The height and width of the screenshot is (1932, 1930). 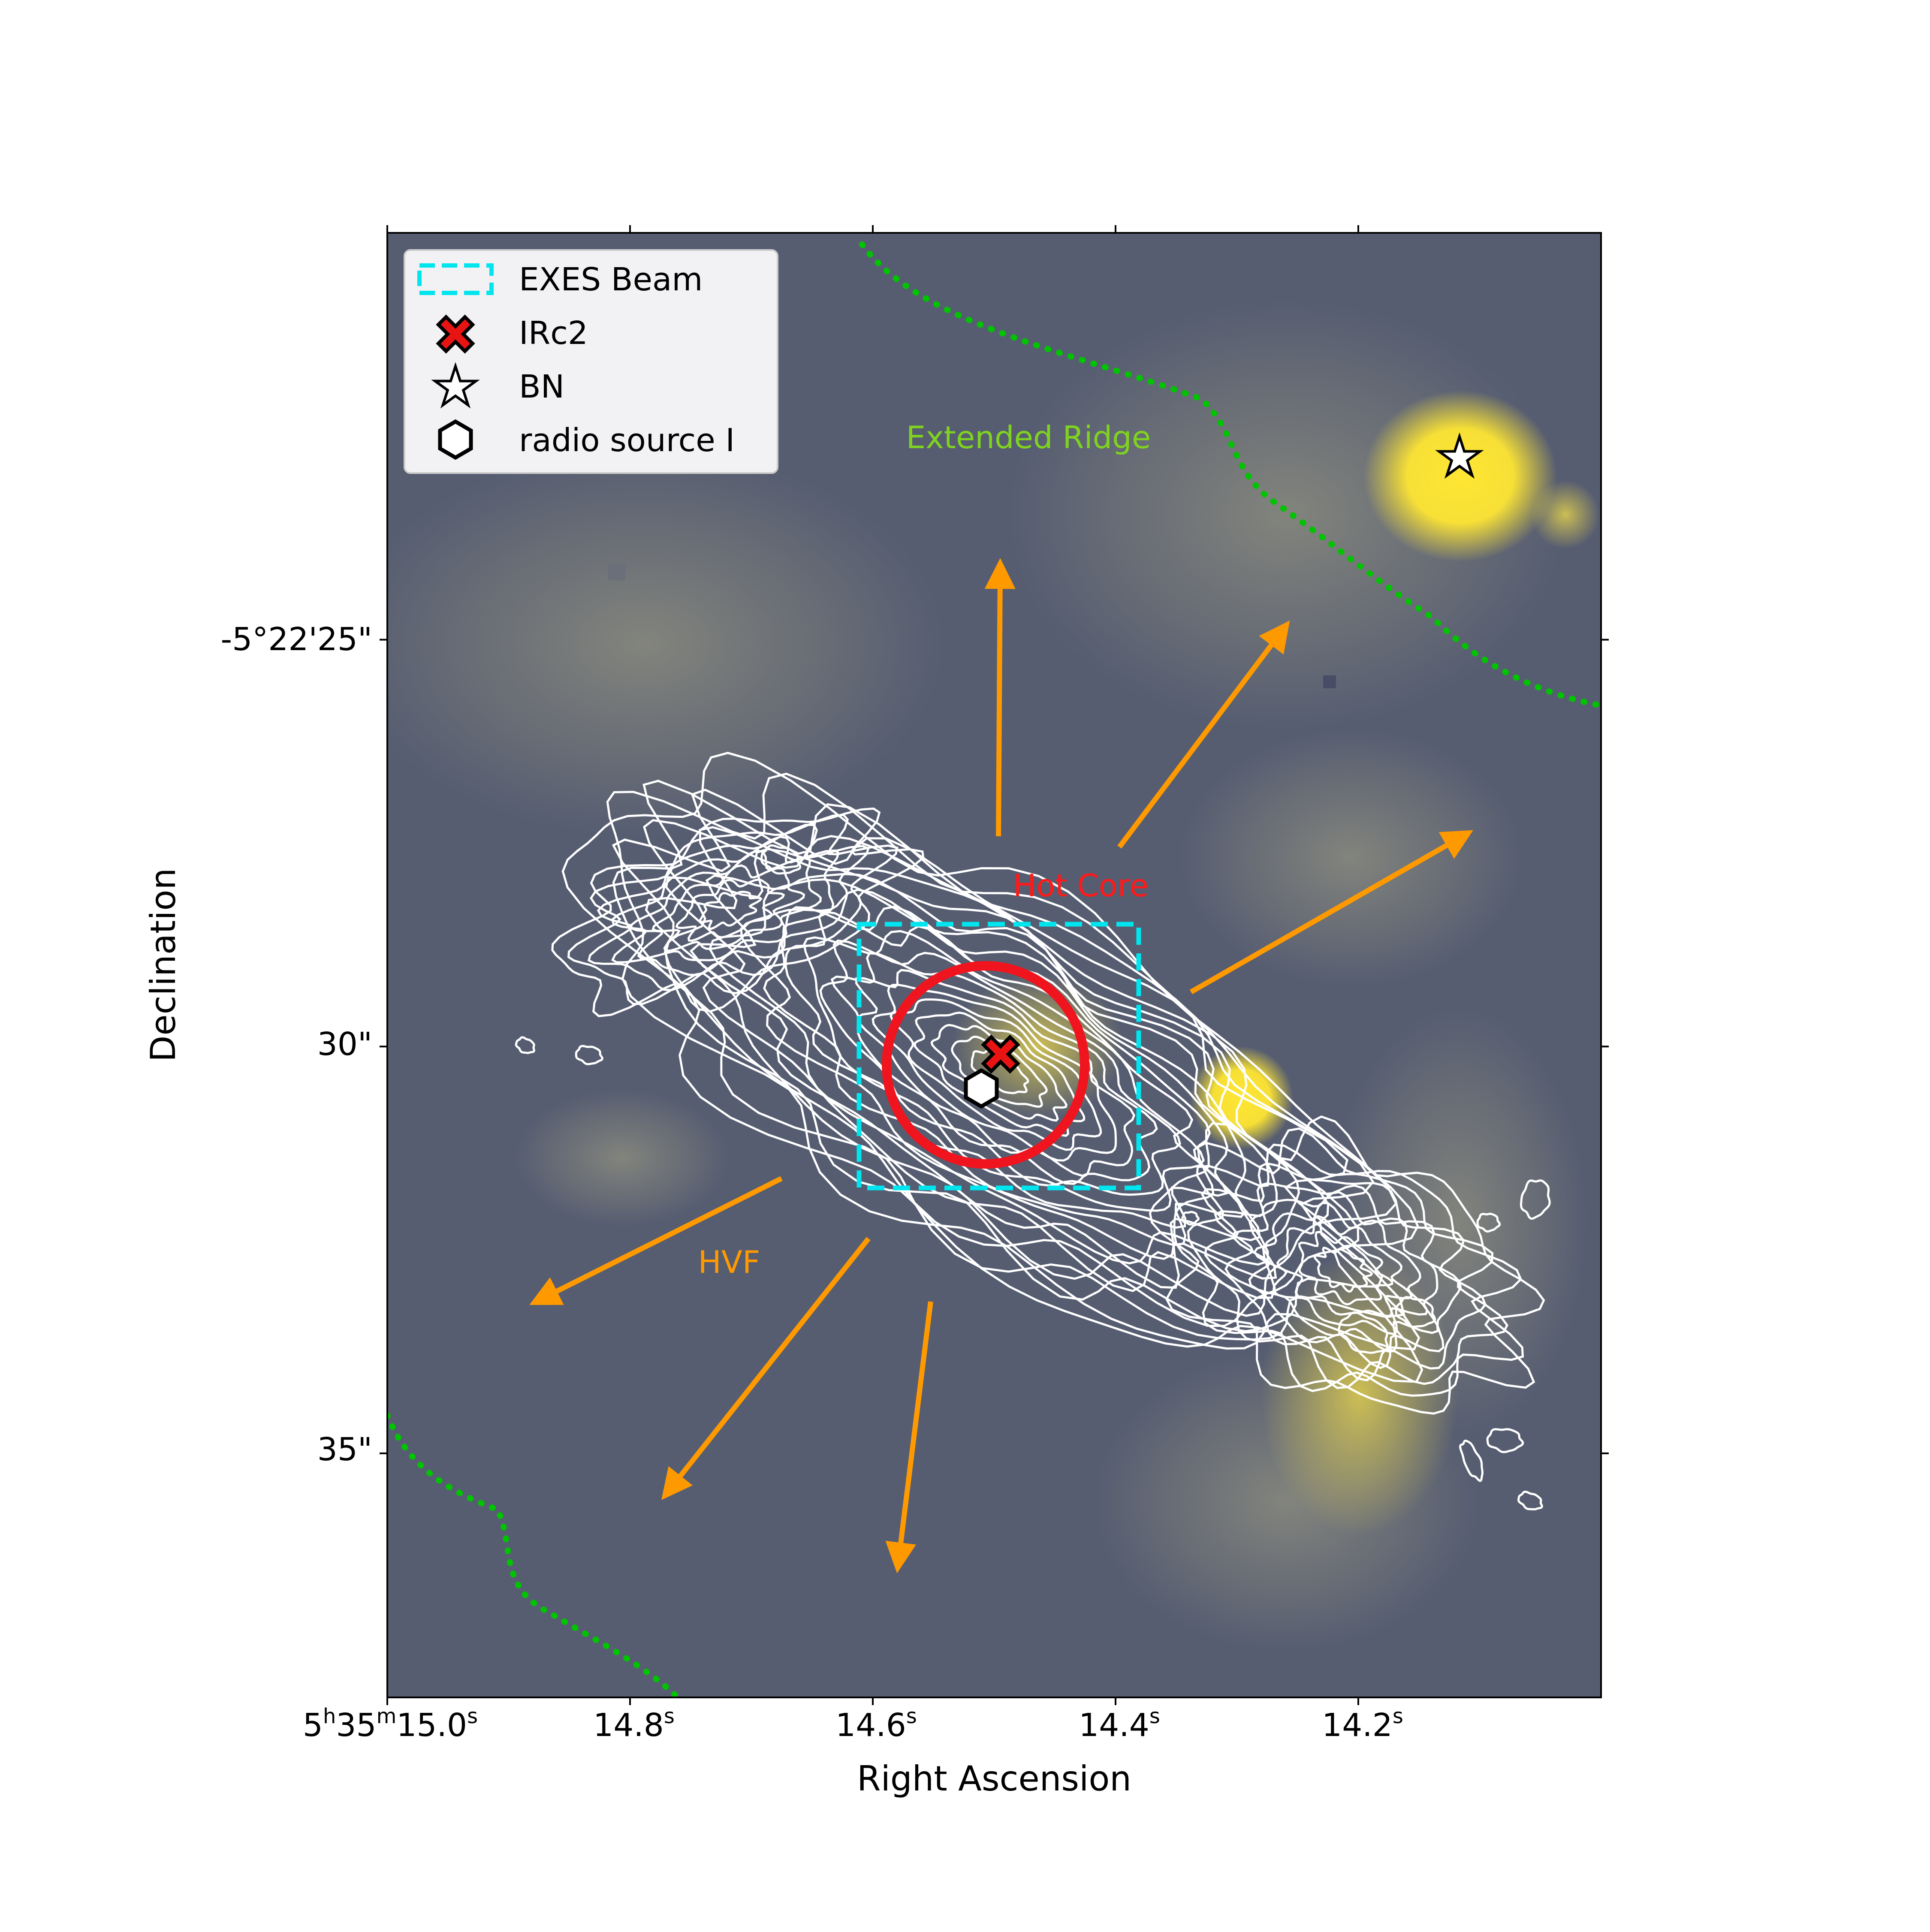 I want to click on x-tick-label-hours: 5, so click(x=313, y=1726).